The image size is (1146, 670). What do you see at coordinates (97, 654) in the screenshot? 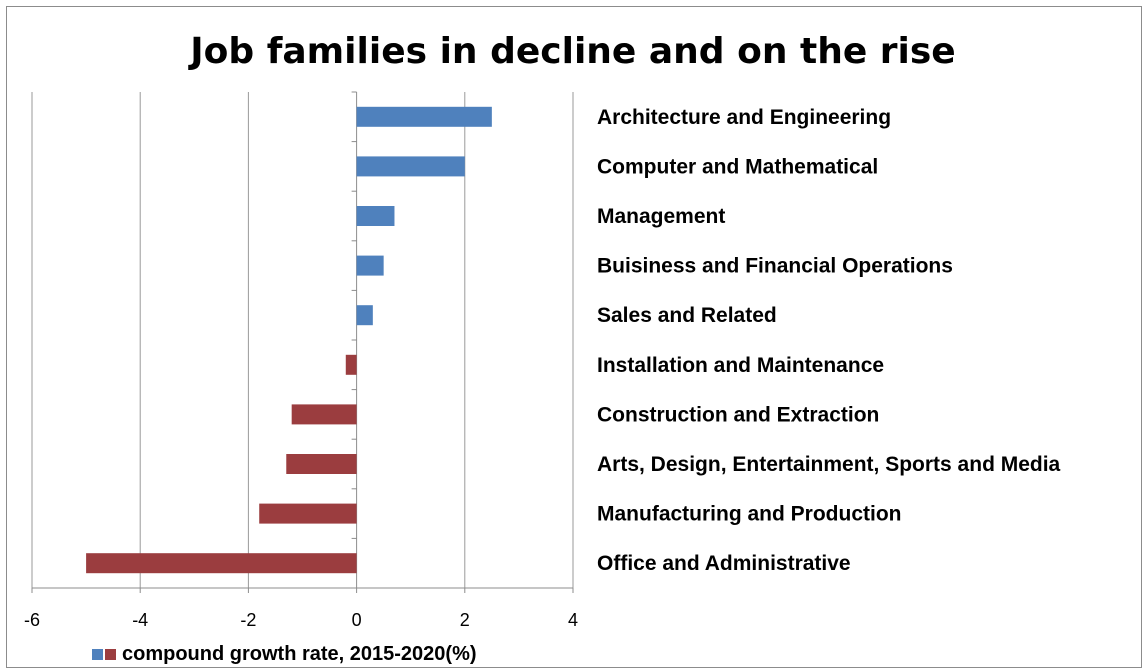
I see `legend-swatch-positive` at bounding box center [97, 654].